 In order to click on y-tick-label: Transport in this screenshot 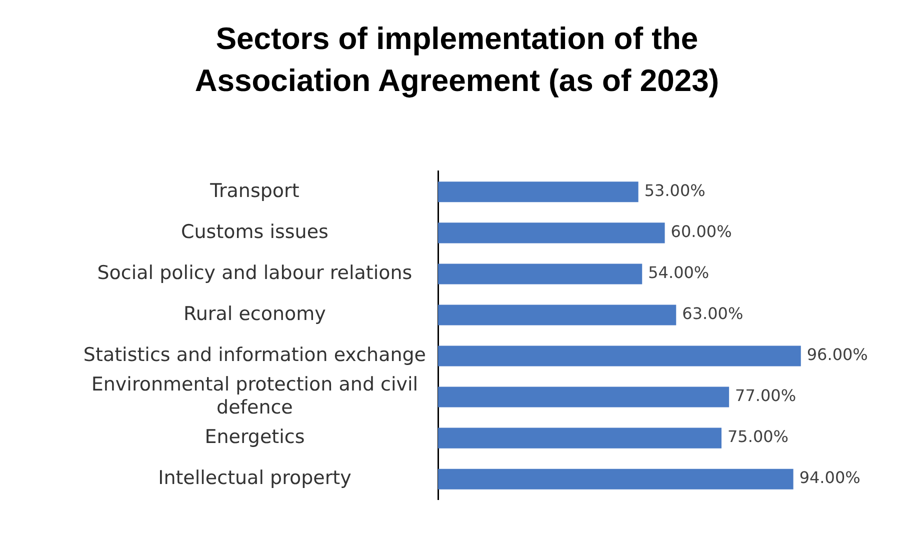, I will do `click(254, 191)`.